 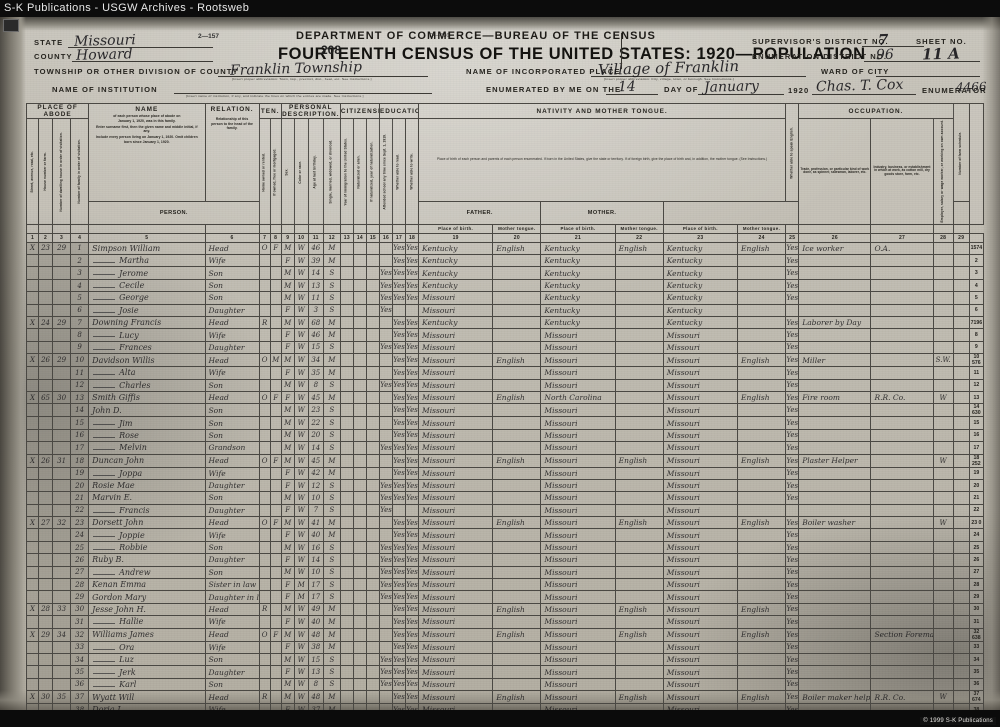 I want to click on cell-place-house, so click(x=46, y=659).